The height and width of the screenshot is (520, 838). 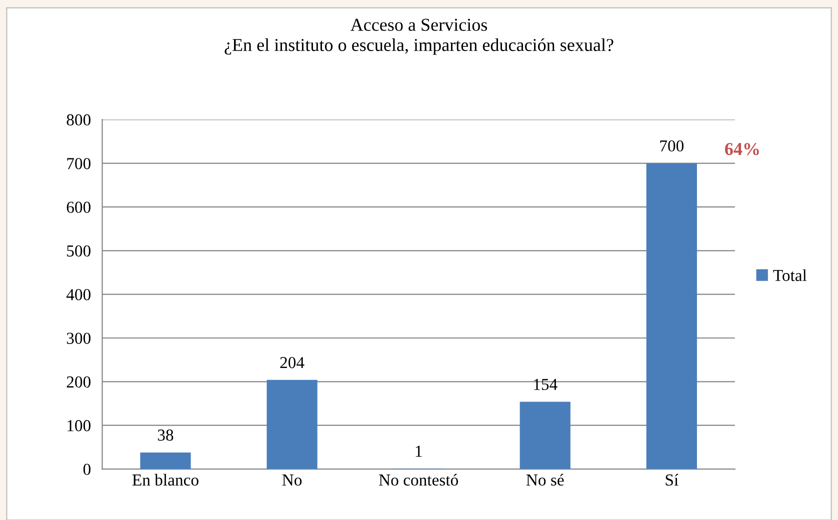 I want to click on data-label: 700, so click(x=672, y=146).